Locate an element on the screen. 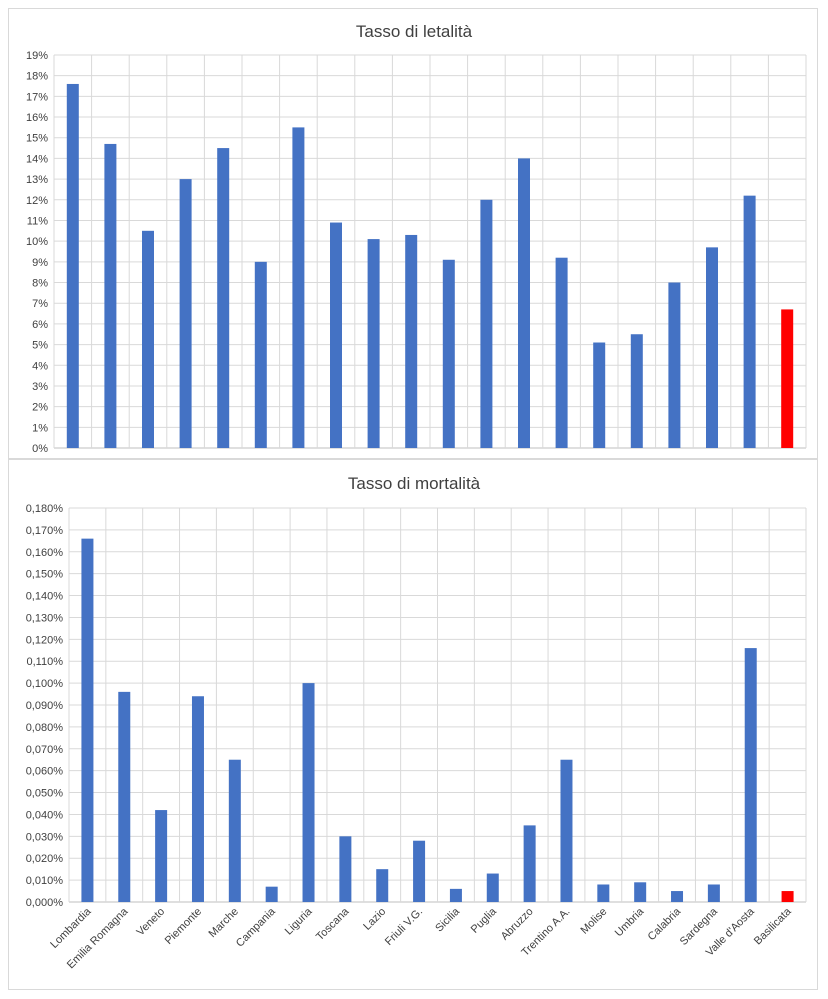 This screenshot has height=999, width=828. y-tick-label: 0,130% is located at coordinates (45, 618).